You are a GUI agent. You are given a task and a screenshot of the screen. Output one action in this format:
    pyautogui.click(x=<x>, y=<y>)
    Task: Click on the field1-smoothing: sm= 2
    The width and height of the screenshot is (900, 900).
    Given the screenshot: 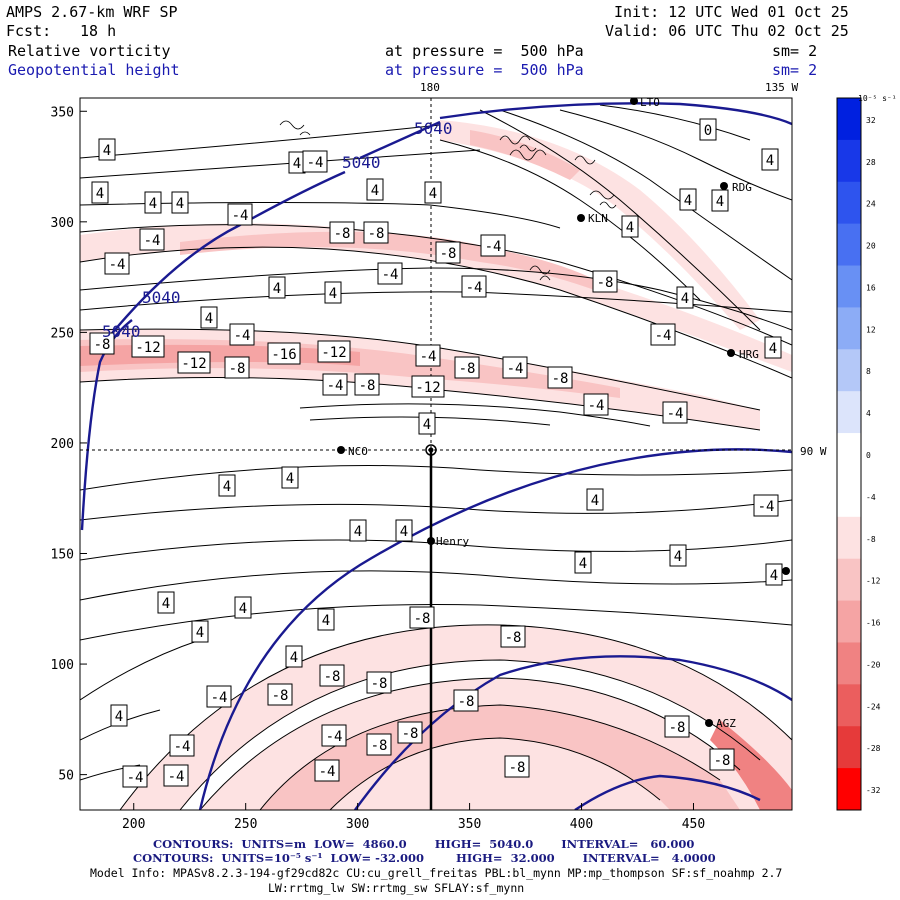 What is the action you would take?
    pyautogui.click(x=795, y=51)
    